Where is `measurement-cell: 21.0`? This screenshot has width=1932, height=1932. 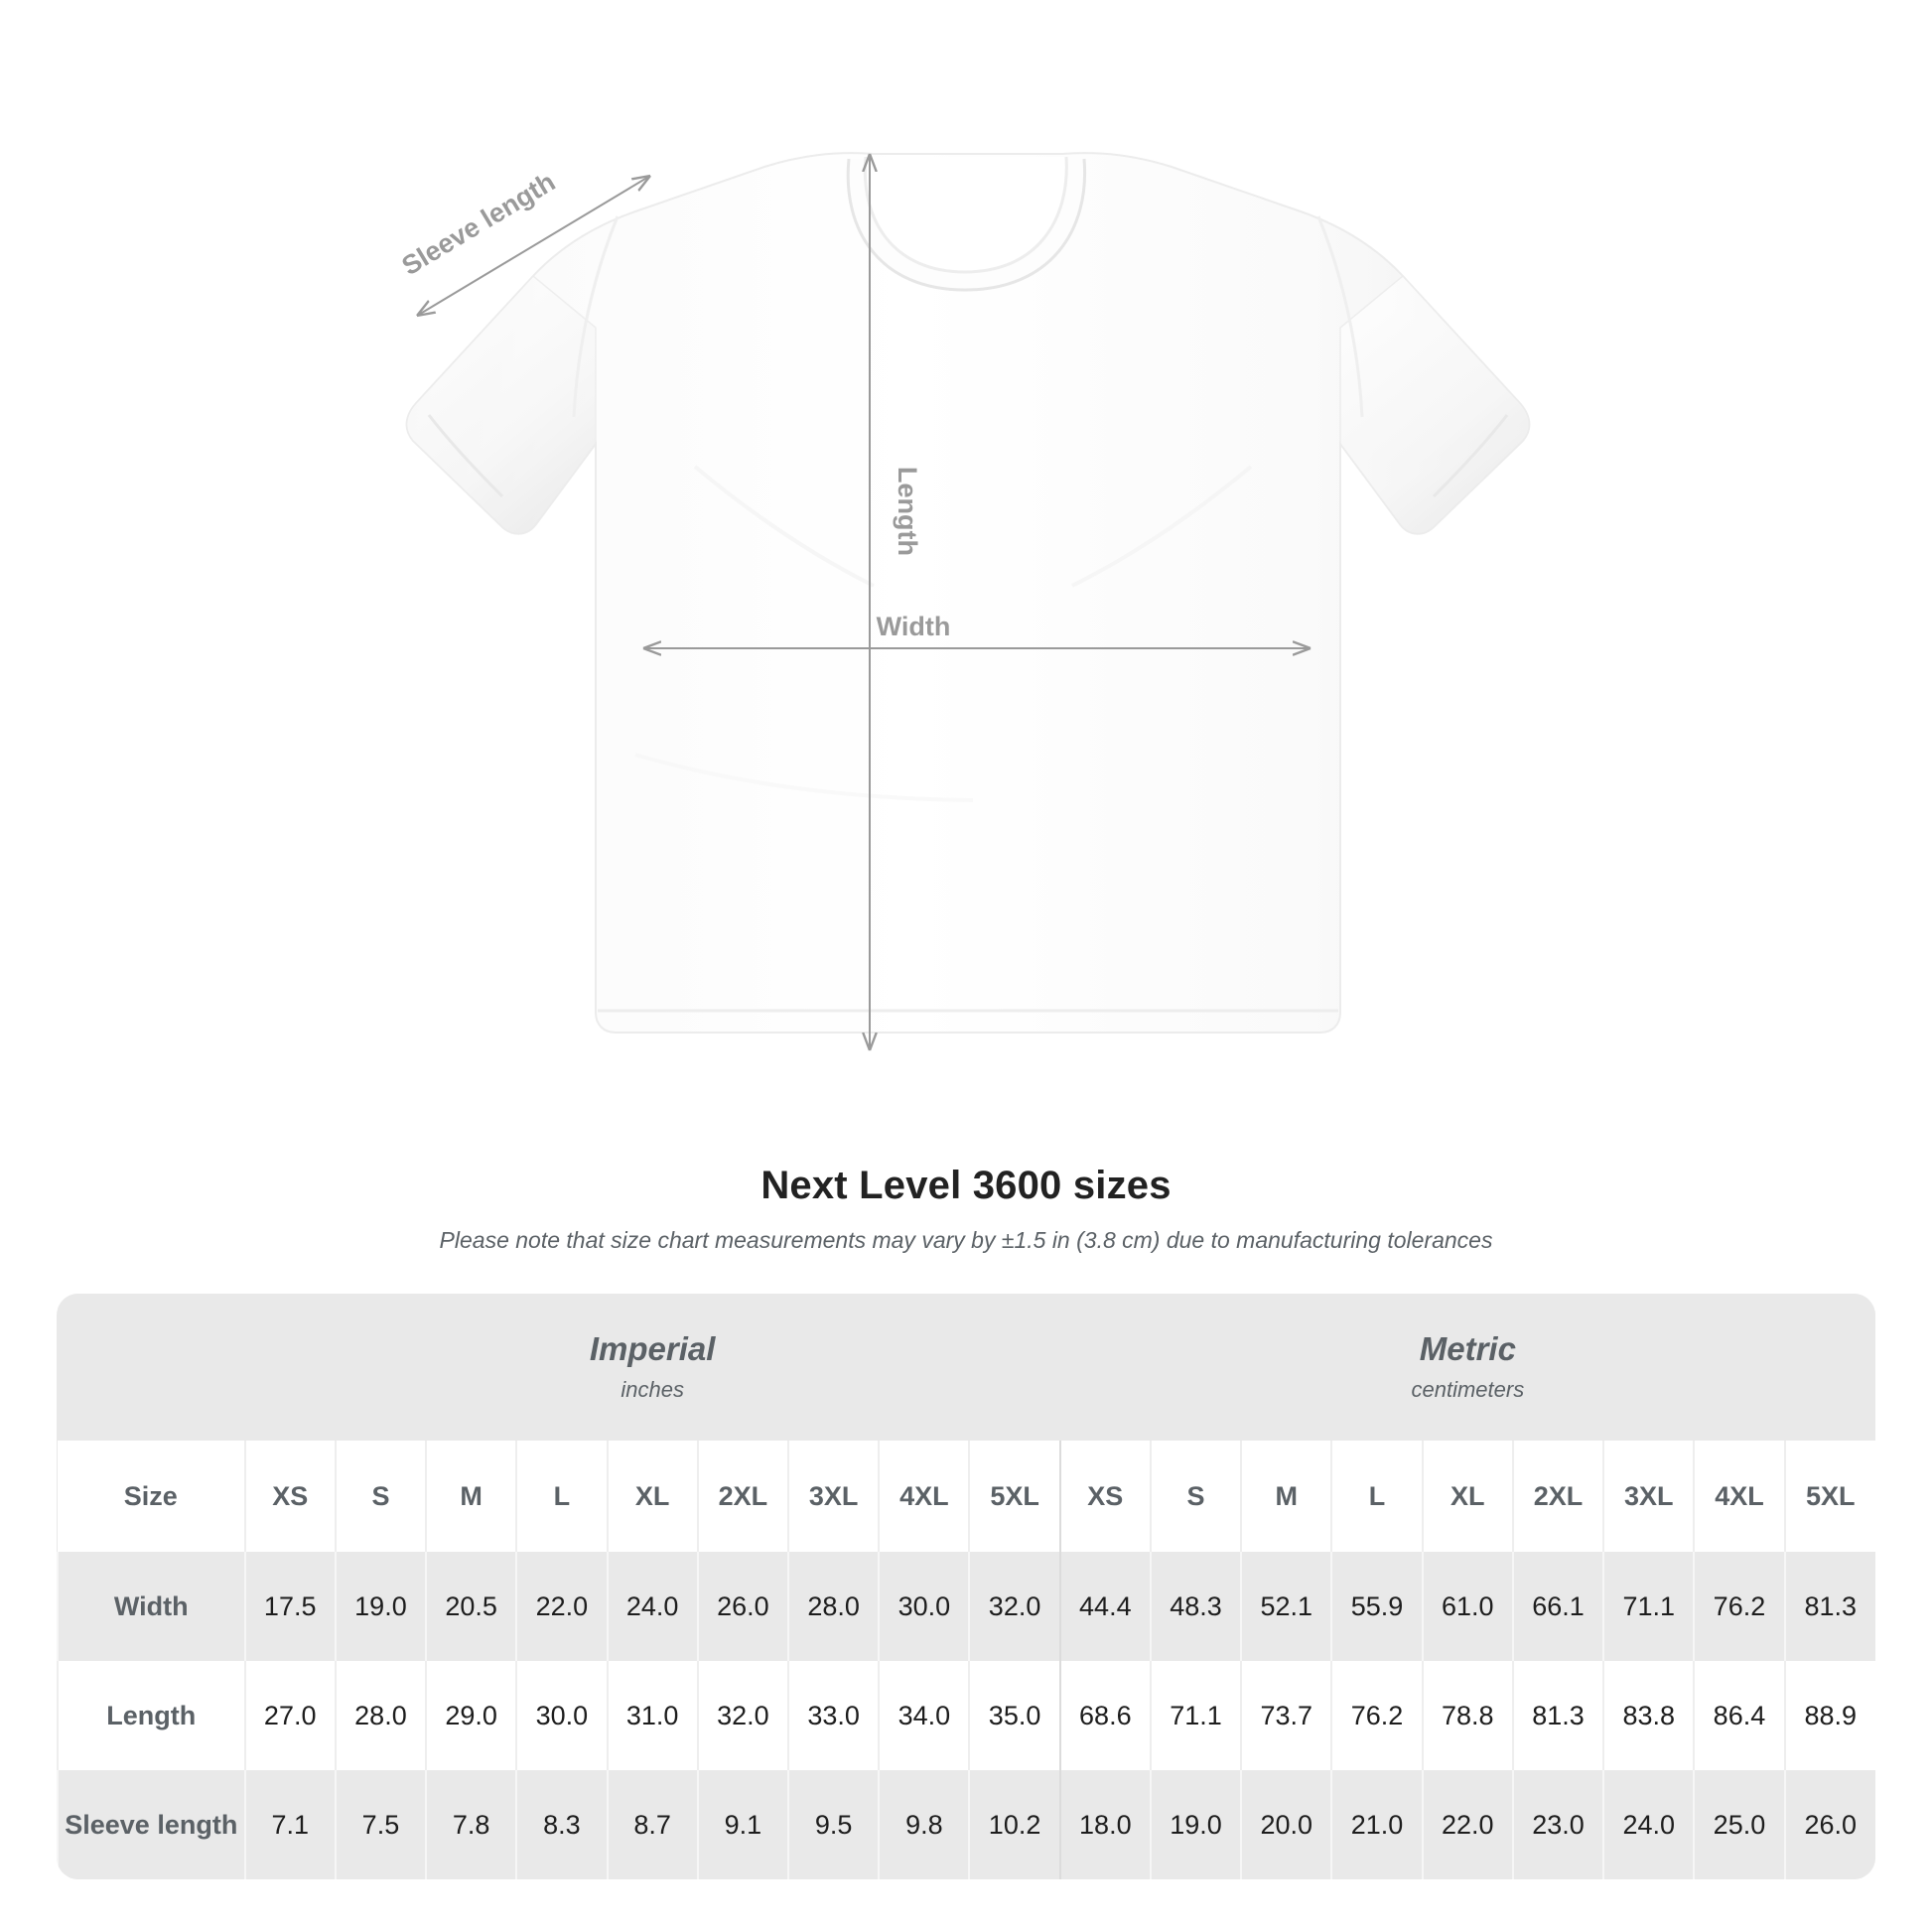 measurement-cell: 21.0 is located at coordinates (1377, 1825).